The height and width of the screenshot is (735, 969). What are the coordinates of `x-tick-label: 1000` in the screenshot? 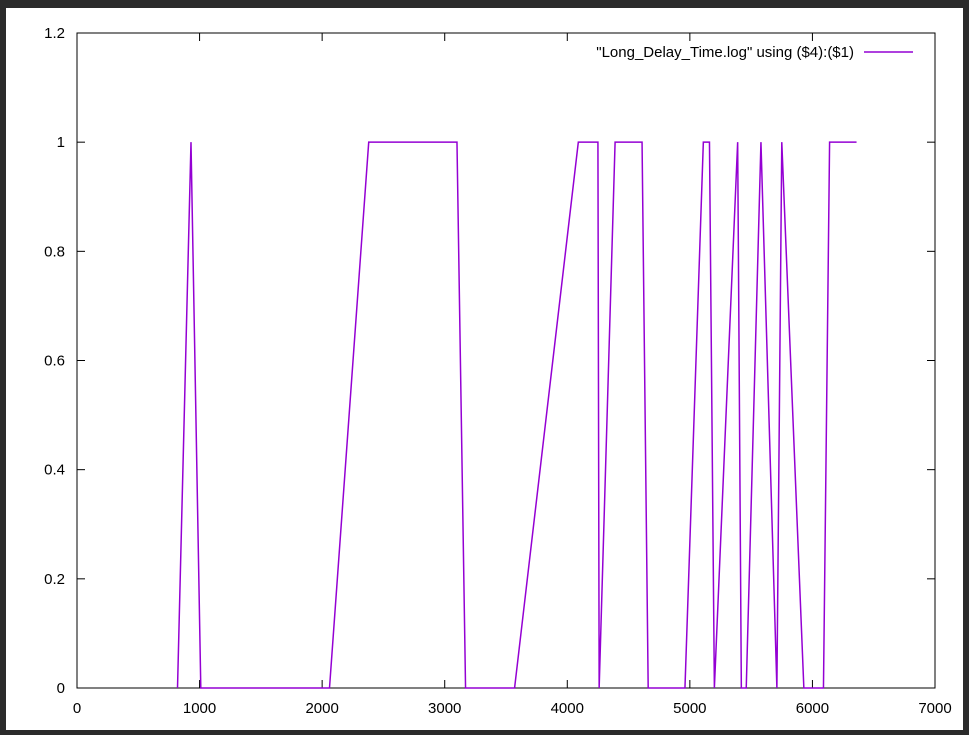 It's located at (199, 708).